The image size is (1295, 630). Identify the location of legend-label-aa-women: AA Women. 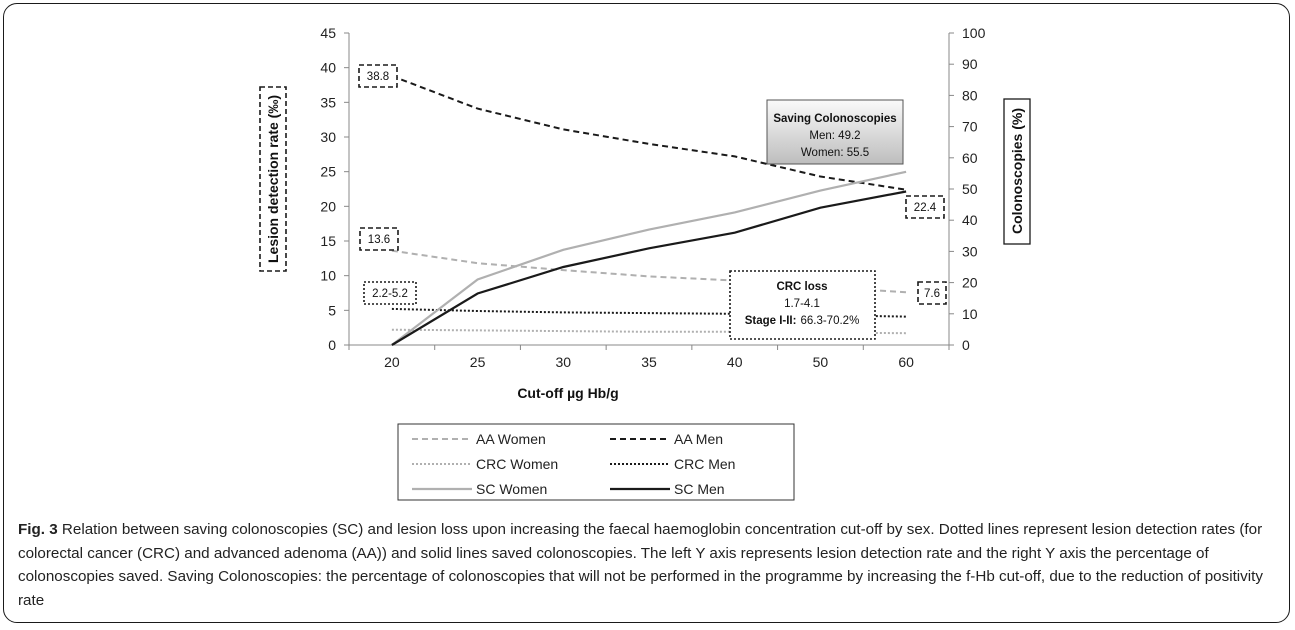
(511, 439).